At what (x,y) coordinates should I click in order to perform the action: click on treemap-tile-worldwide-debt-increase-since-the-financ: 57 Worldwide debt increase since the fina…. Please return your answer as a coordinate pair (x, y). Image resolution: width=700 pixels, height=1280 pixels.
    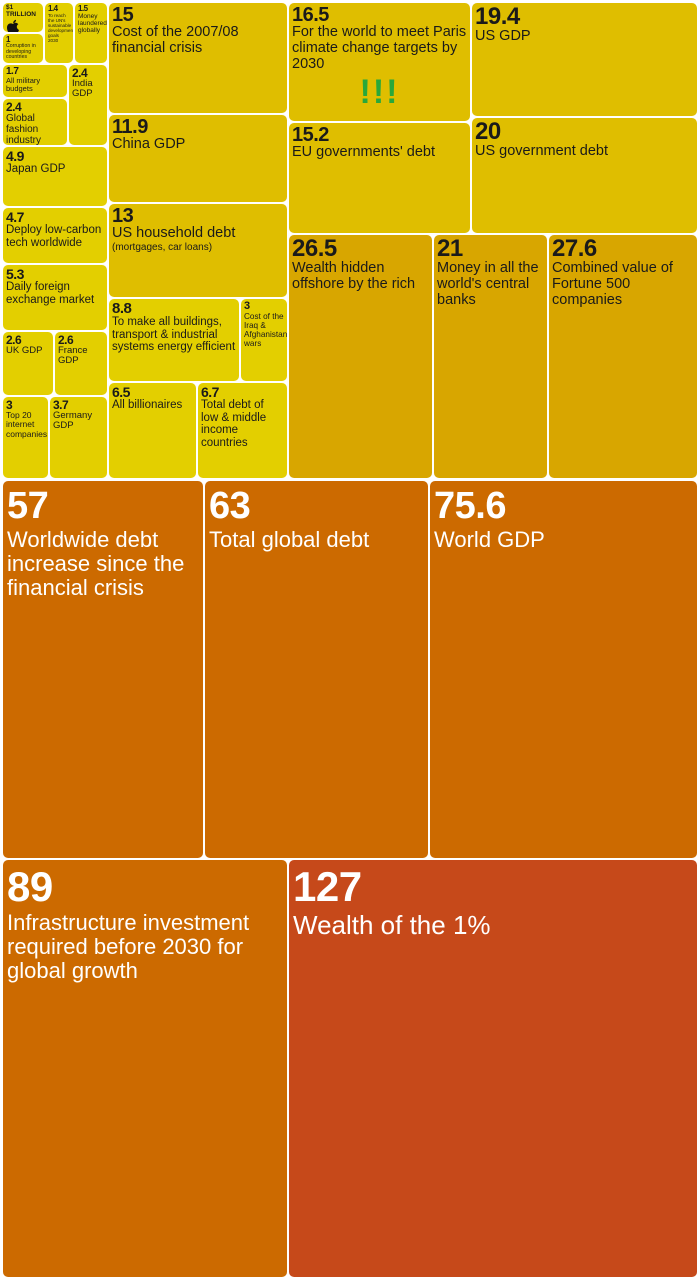
    Looking at the image, I should click on (103, 669).